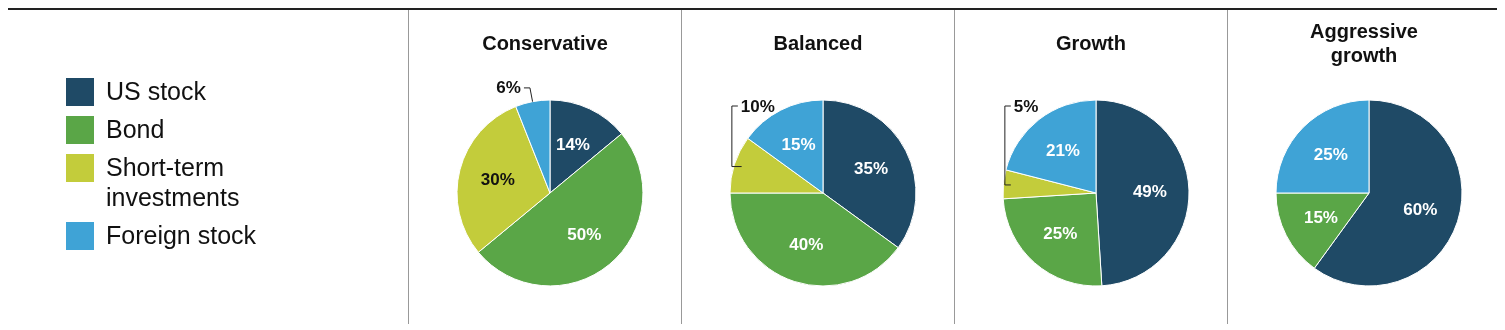 Image resolution: width=1505 pixels, height=330 pixels. What do you see at coordinates (757, 106) in the screenshot?
I see `data-label: 10%` at bounding box center [757, 106].